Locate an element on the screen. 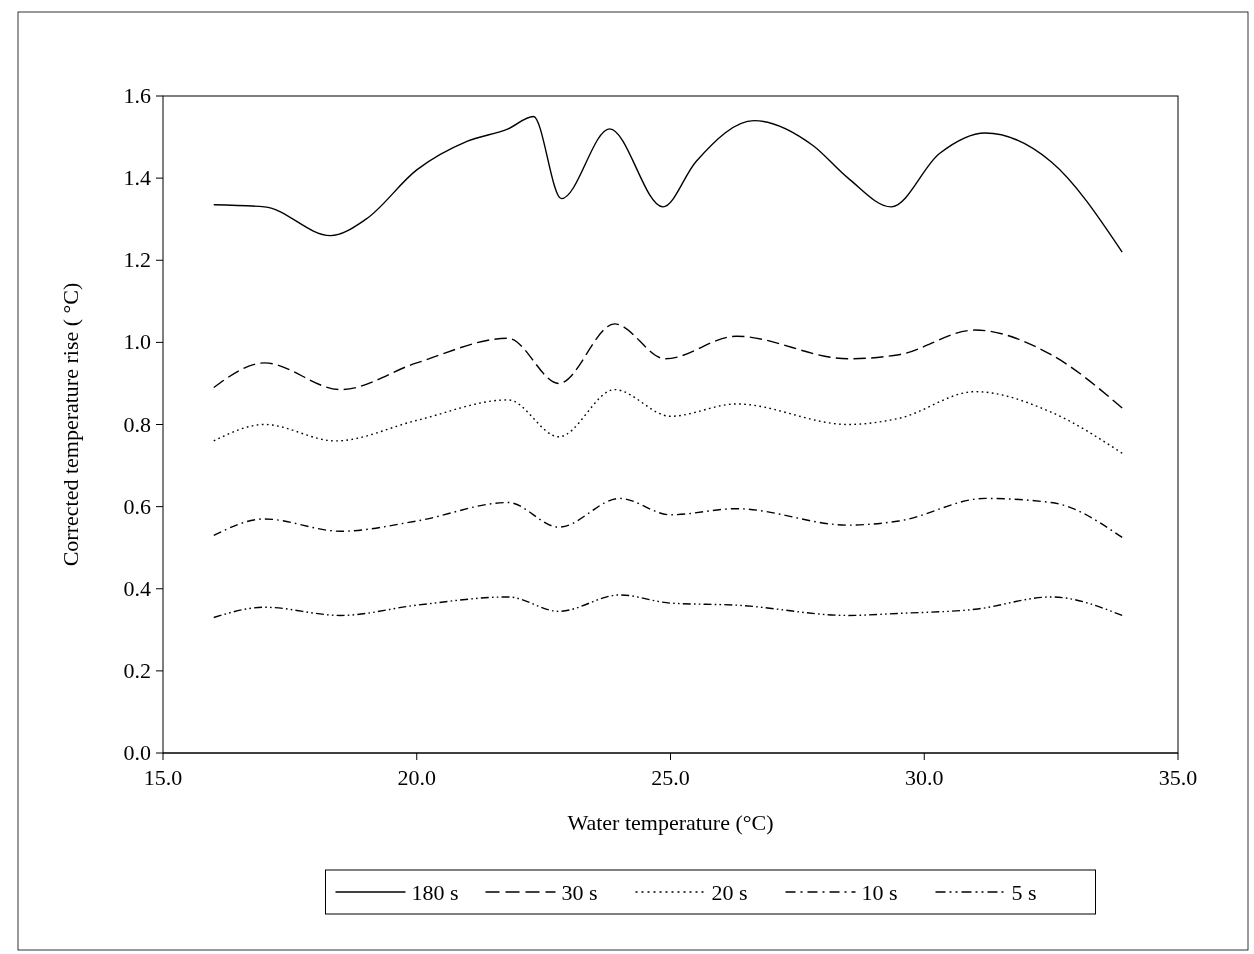 The image size is (1254, 954). legend-label: 180 s is located at coordinates (435, 892).